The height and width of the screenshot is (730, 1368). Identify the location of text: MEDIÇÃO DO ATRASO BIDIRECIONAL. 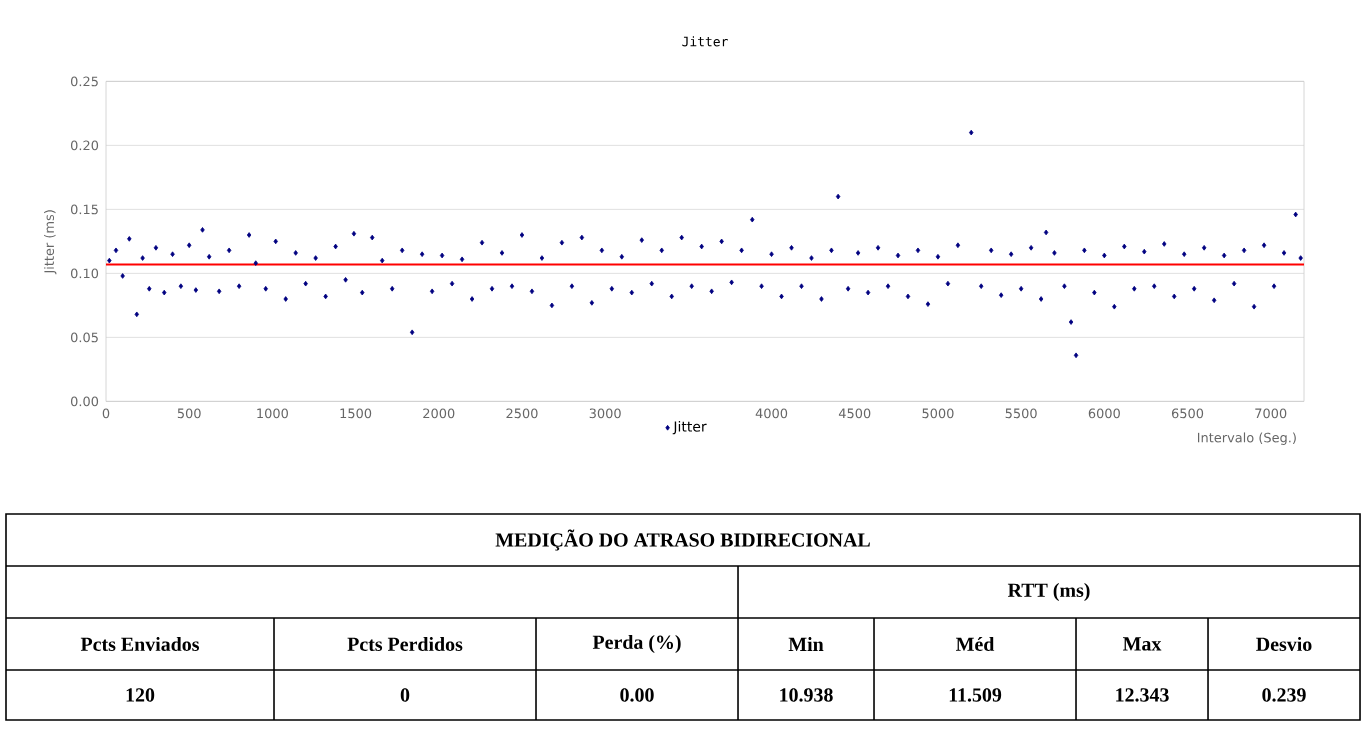
(682, 540).